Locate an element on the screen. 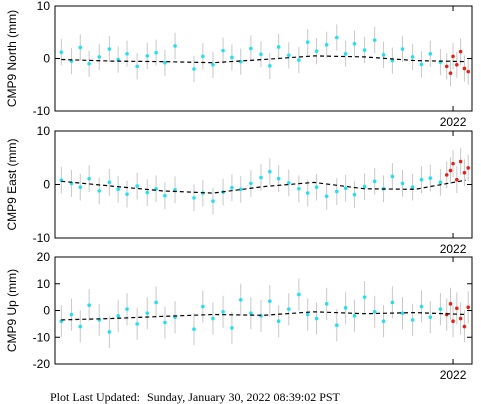 This screenshot has height=404, width=481. y-axis-label: CMP9 Up (mm) is located at coordinates (12, 310).